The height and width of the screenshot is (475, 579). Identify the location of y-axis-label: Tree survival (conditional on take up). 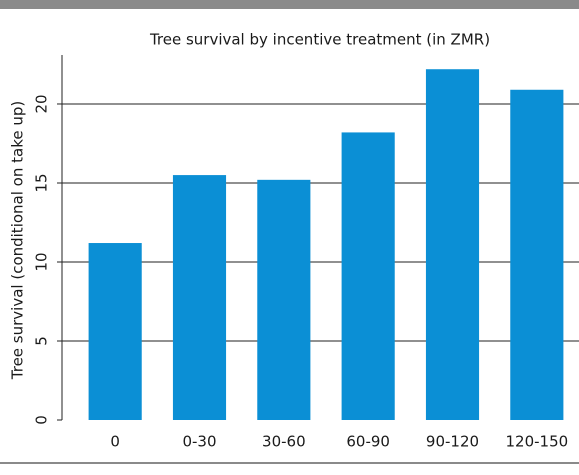
(18, 240).